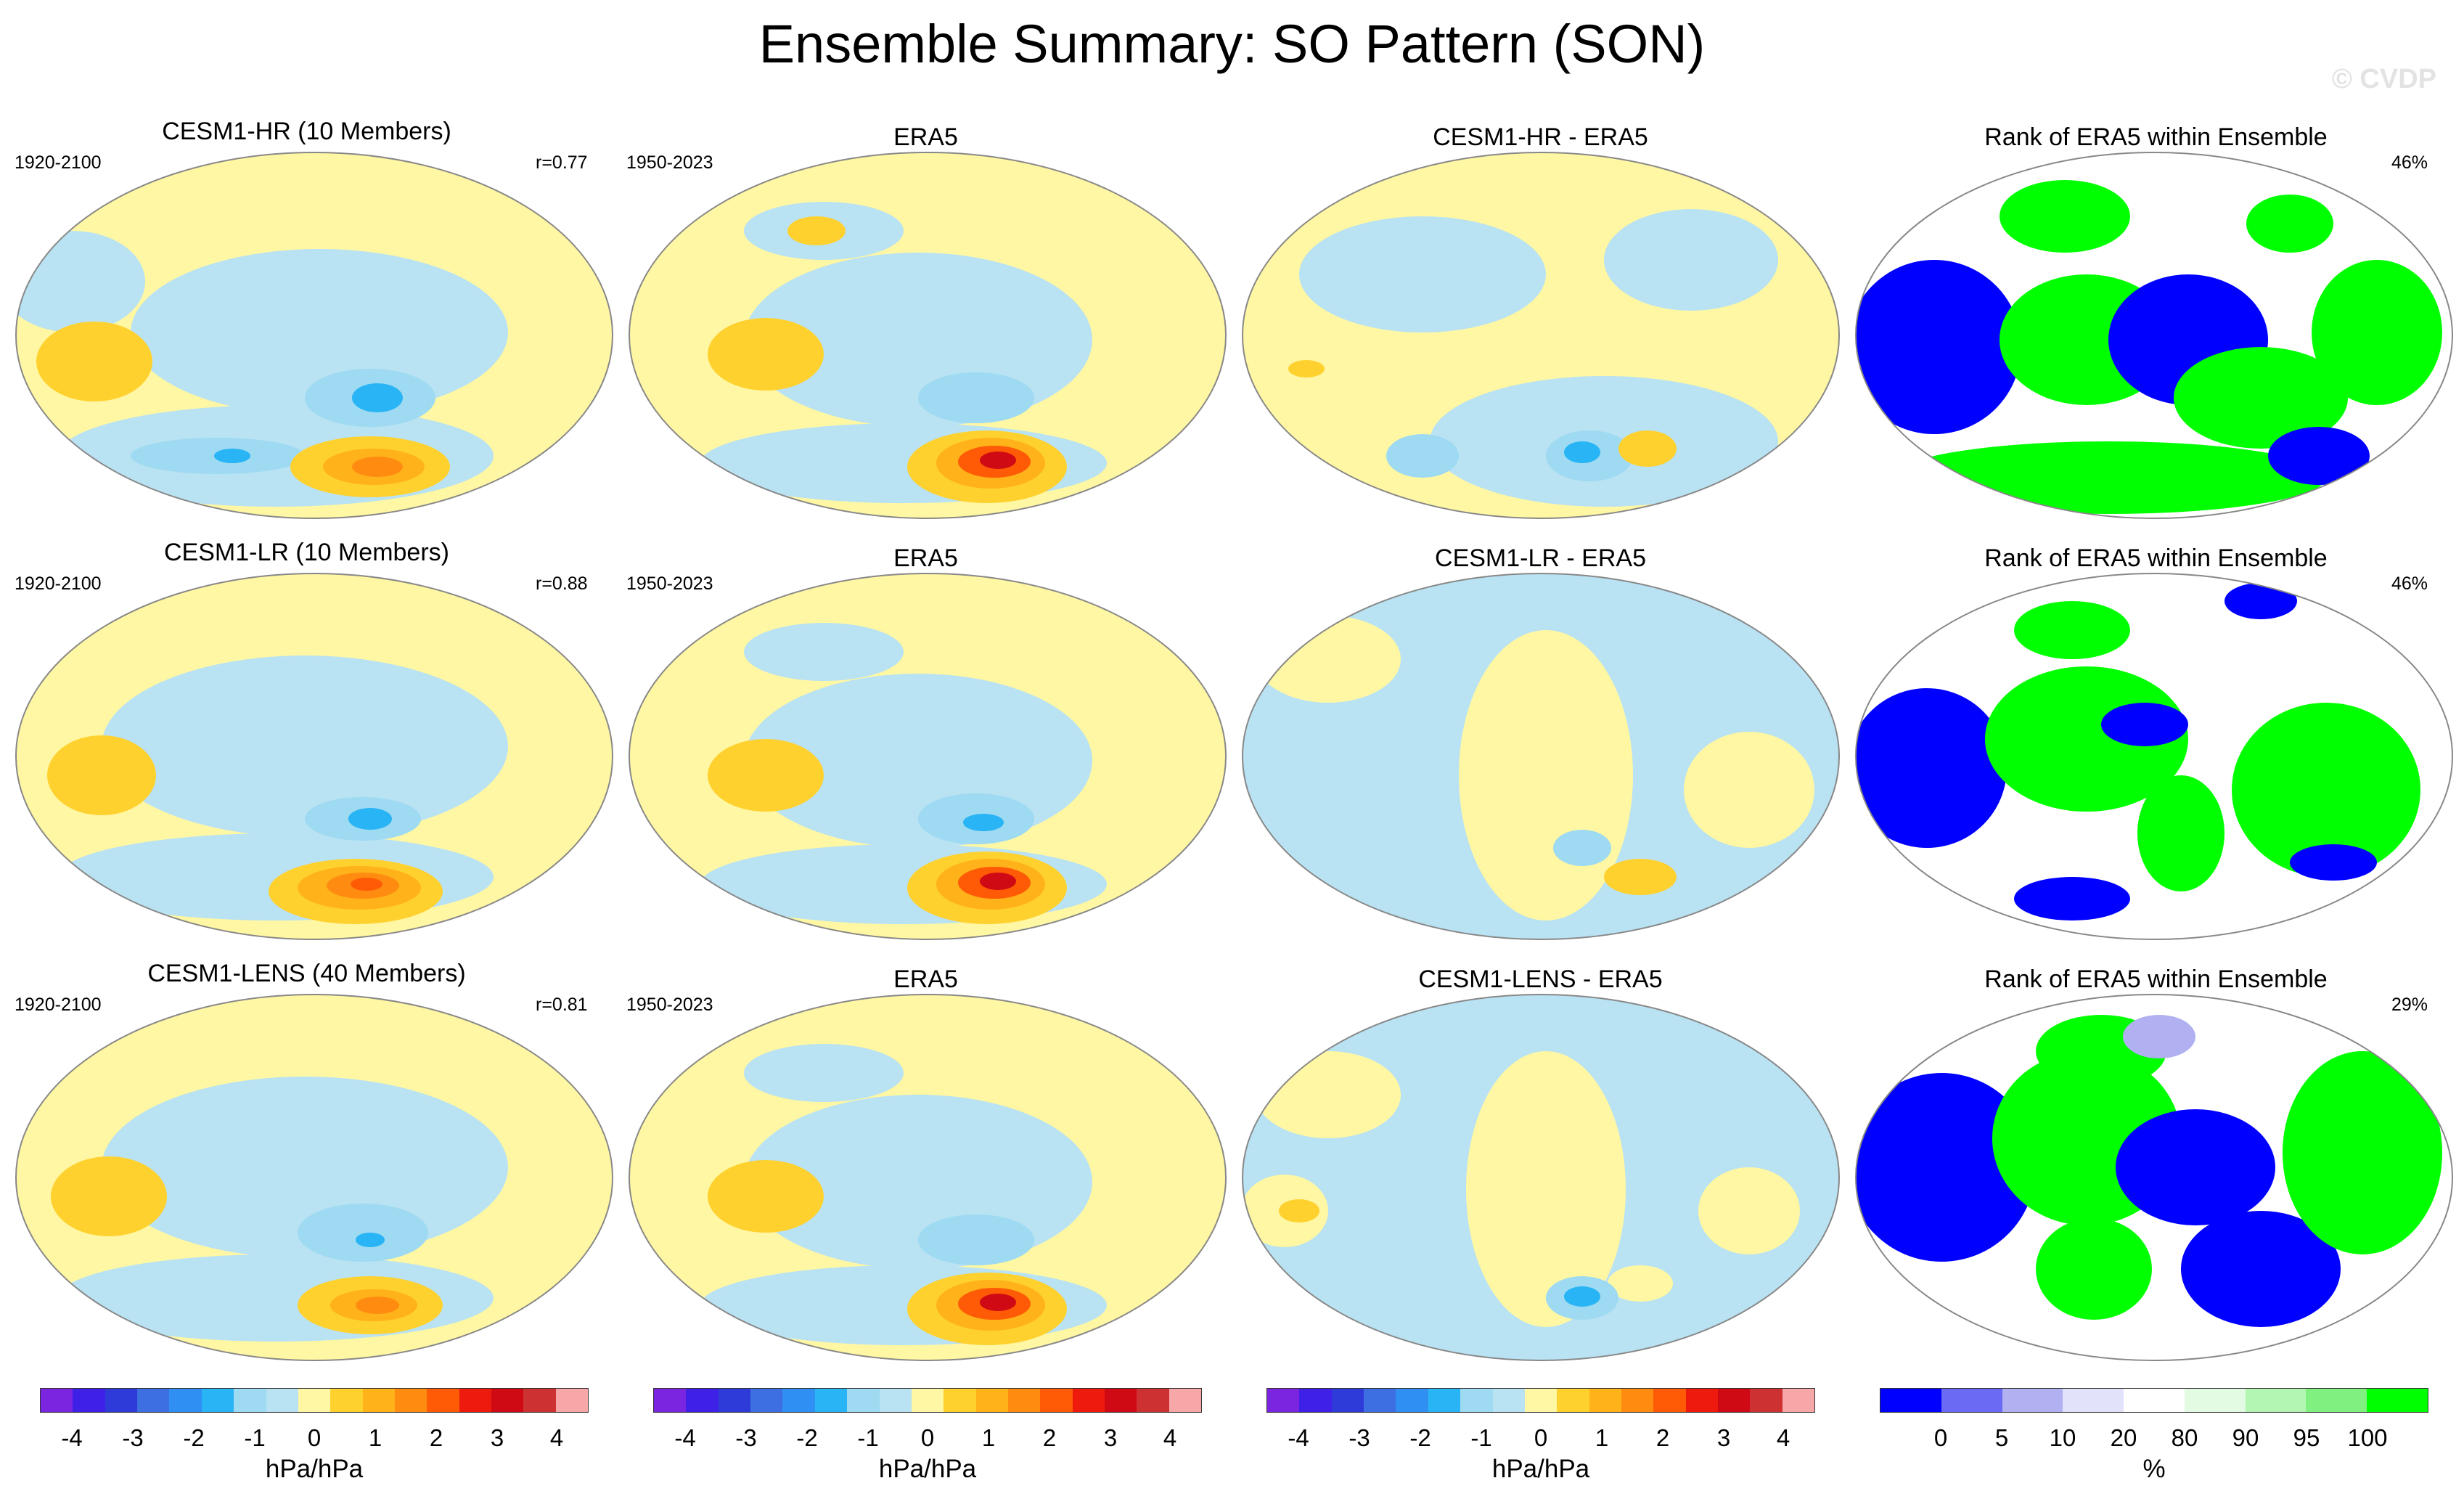  What do you see at coordinates (2383, 79) in the screenshot?
I see `cvdp-watermark: © CVDP` at bounding box center [2383, 79].